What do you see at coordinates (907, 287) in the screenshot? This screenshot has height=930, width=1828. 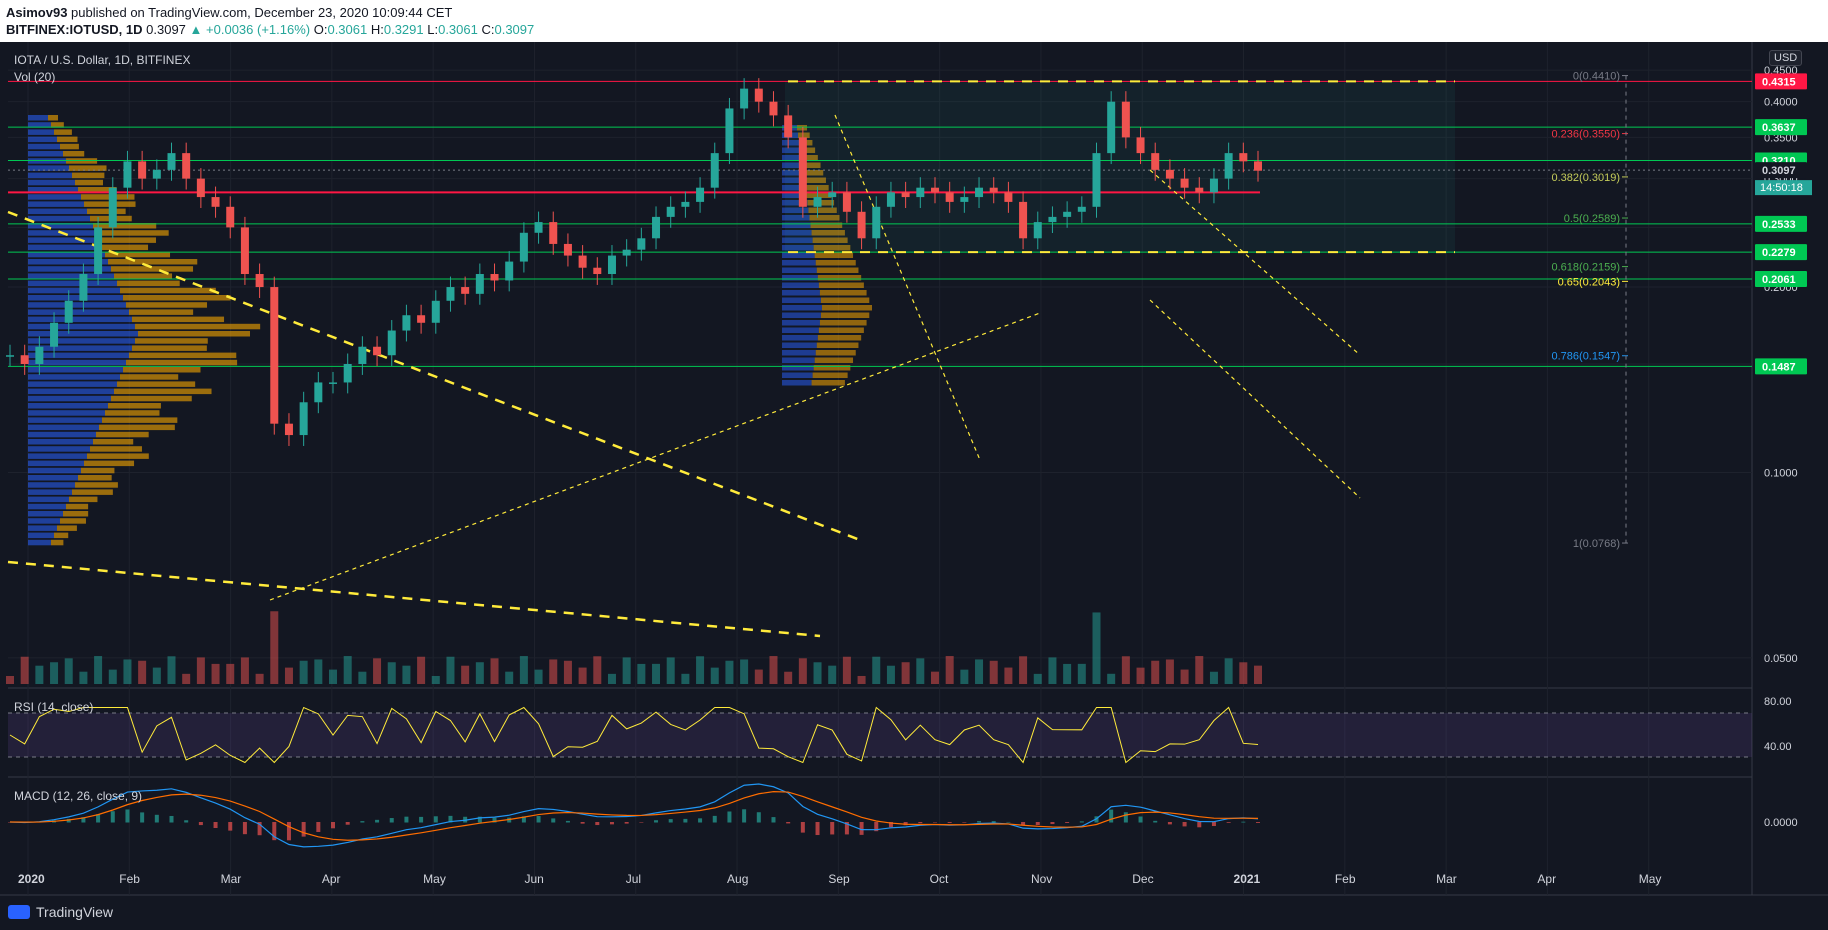 I see `trend-line` at bounding box center [907, 287].